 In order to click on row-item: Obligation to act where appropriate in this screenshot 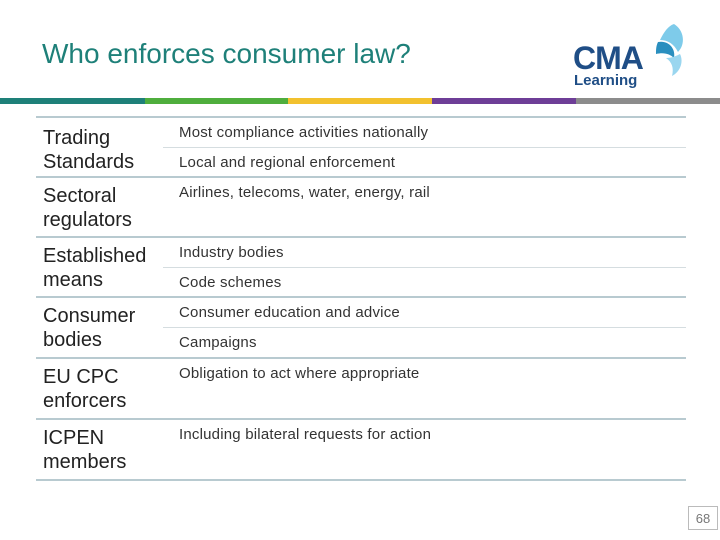, I will do `click(299, 373)`.